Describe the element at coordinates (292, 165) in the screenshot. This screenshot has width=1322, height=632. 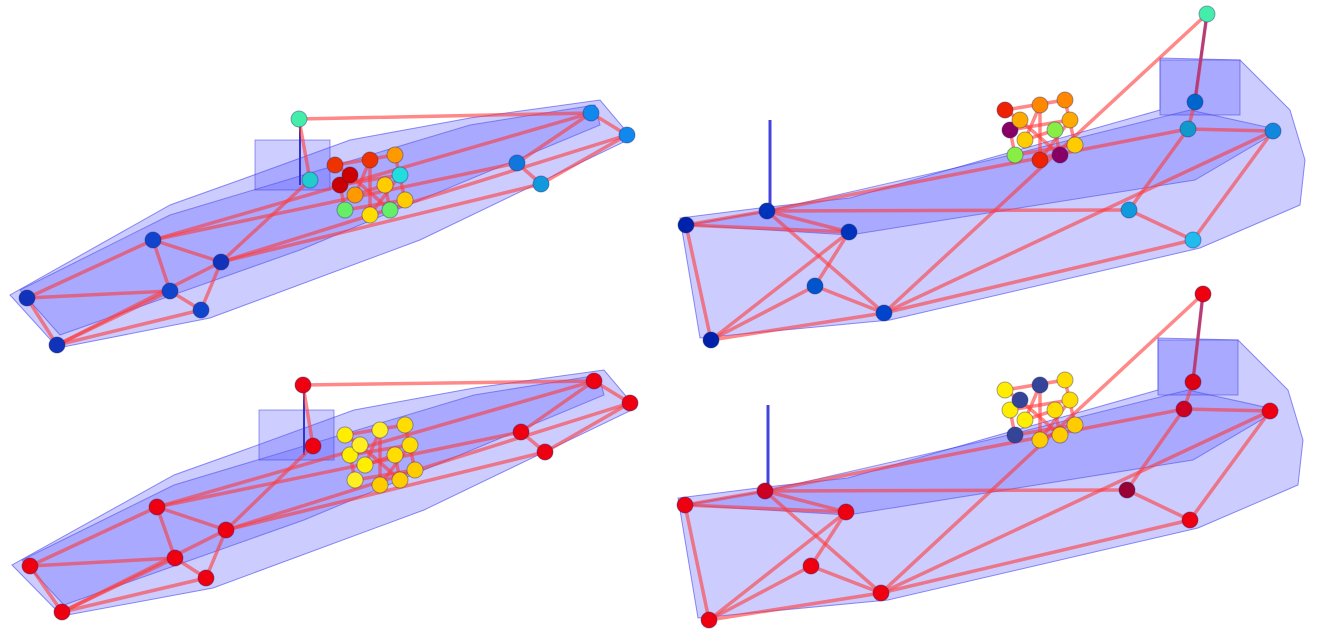
I see `island` at that location.